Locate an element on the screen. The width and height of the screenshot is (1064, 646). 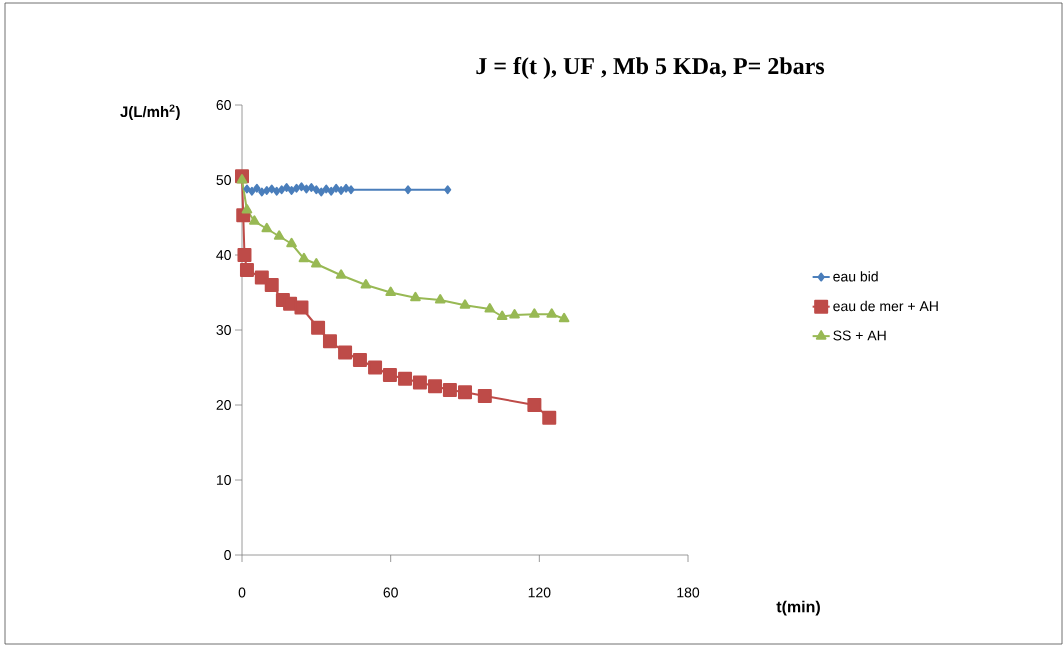
x-tick-label: 120 is located at coordinates (539, 592).